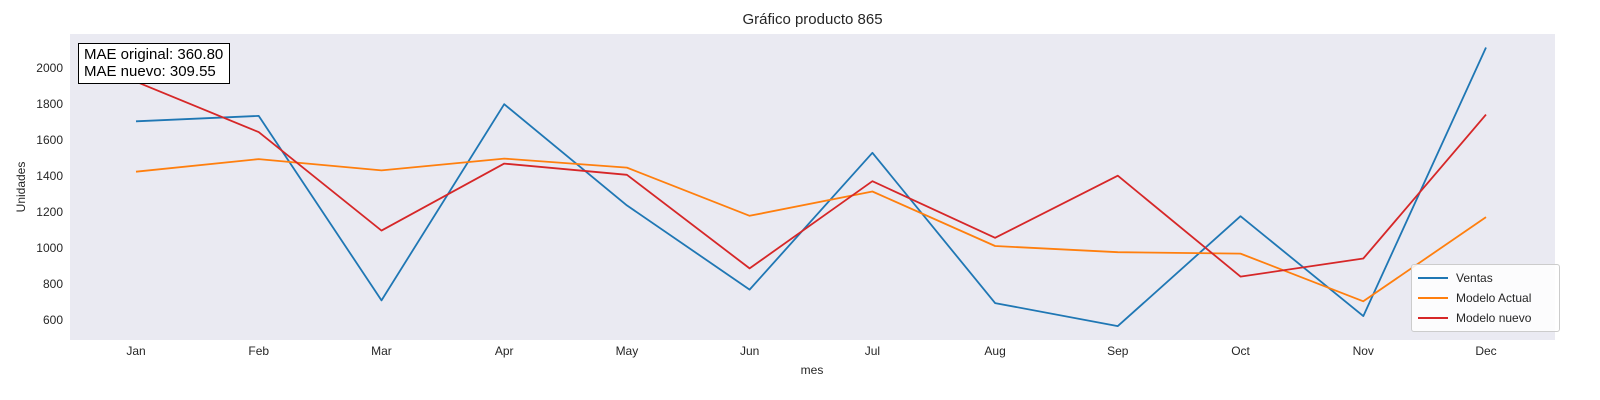 The image size is (1600, 400). What do you see at coordinates (49, 140) in the screenshot?
I see `y-tick-label: 1600` at bounding box center [49, 140].